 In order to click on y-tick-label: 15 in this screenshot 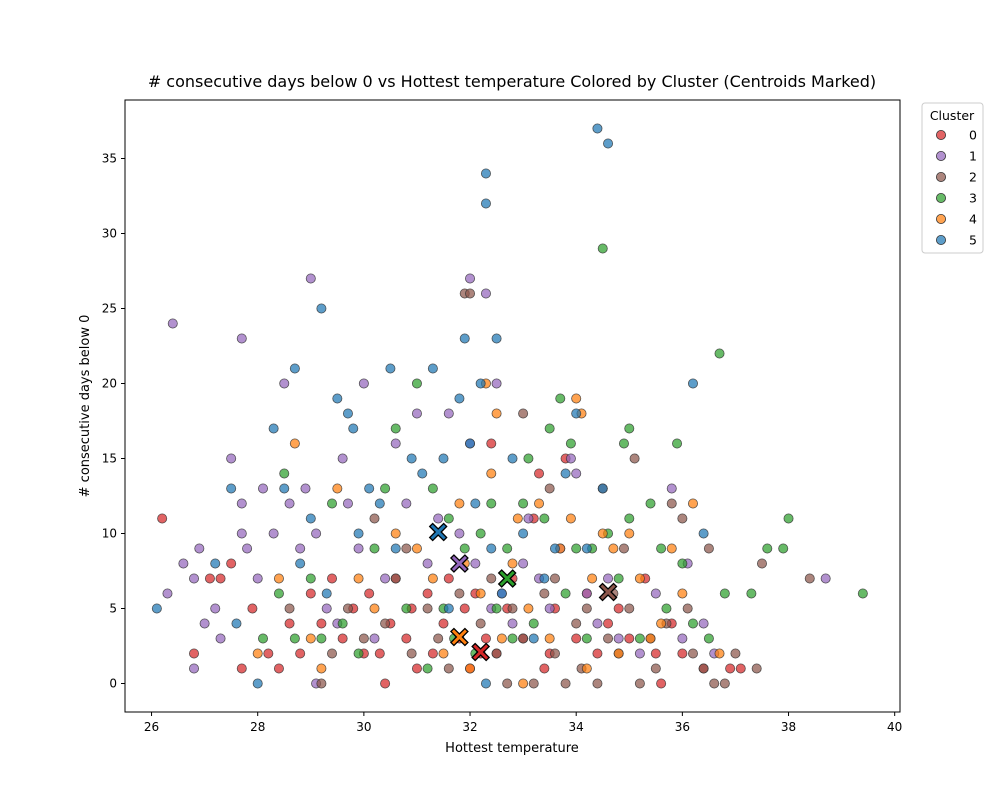, I will do `click(109, 459)`.